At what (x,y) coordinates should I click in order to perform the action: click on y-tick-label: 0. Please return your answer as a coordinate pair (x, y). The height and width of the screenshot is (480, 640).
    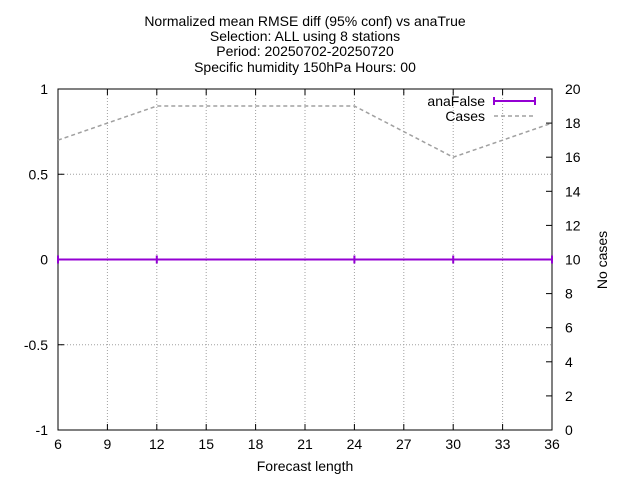
    Looking at the image, I should click on (44, 260).